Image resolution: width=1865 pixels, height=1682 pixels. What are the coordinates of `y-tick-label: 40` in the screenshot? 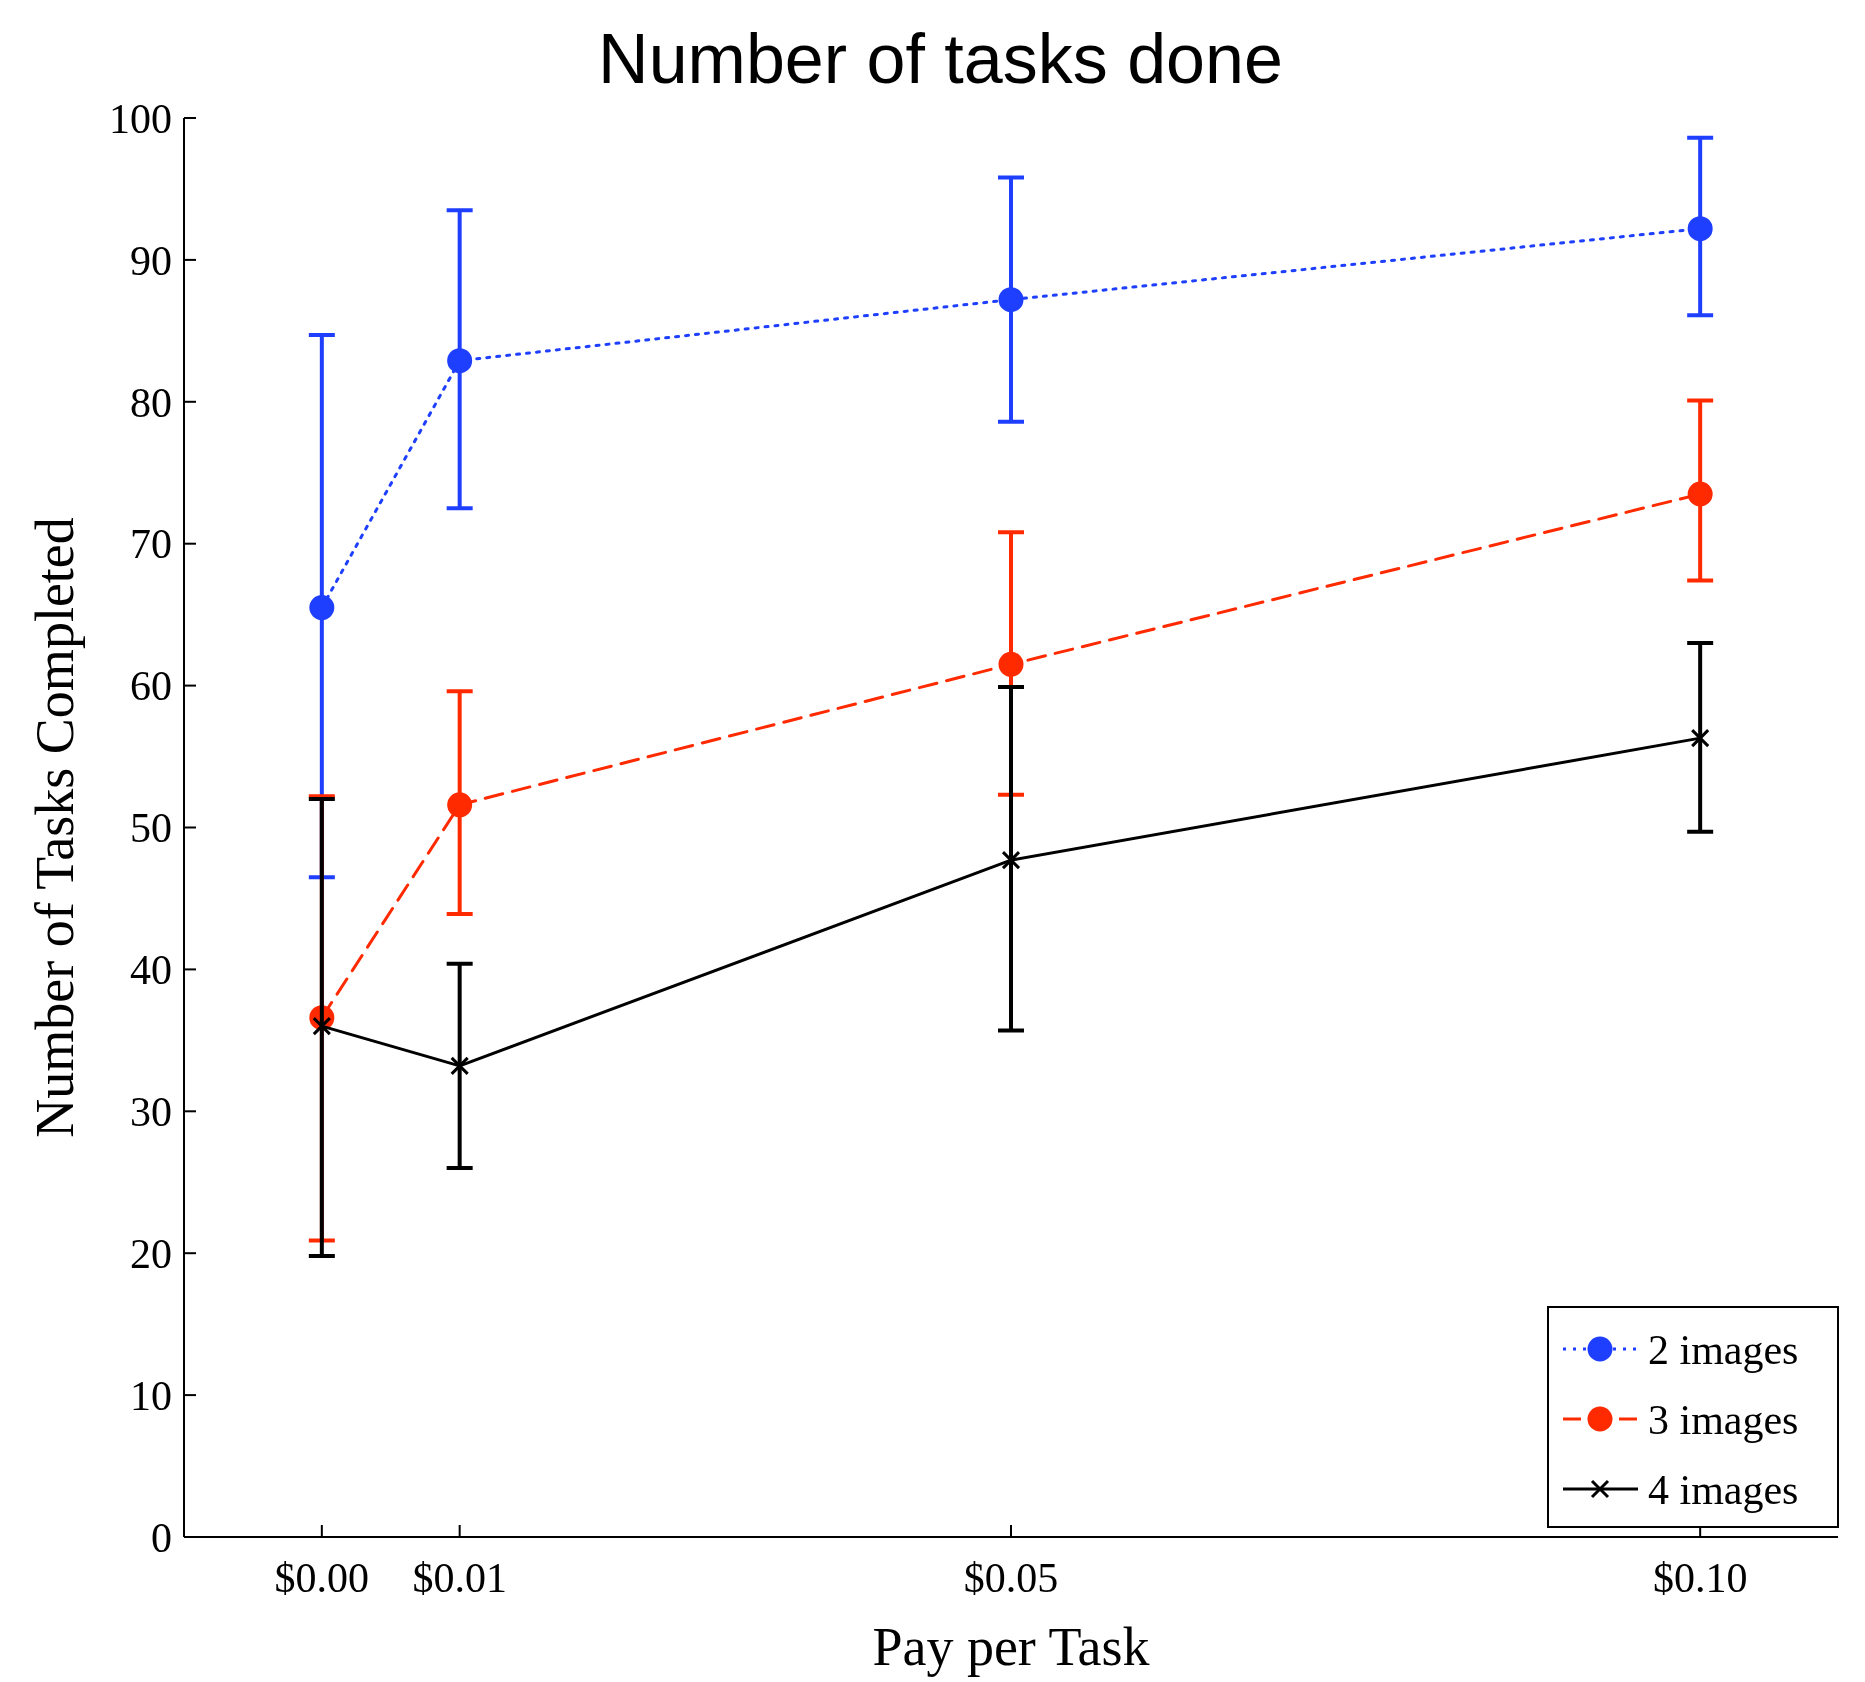 It's located at (151, 970).